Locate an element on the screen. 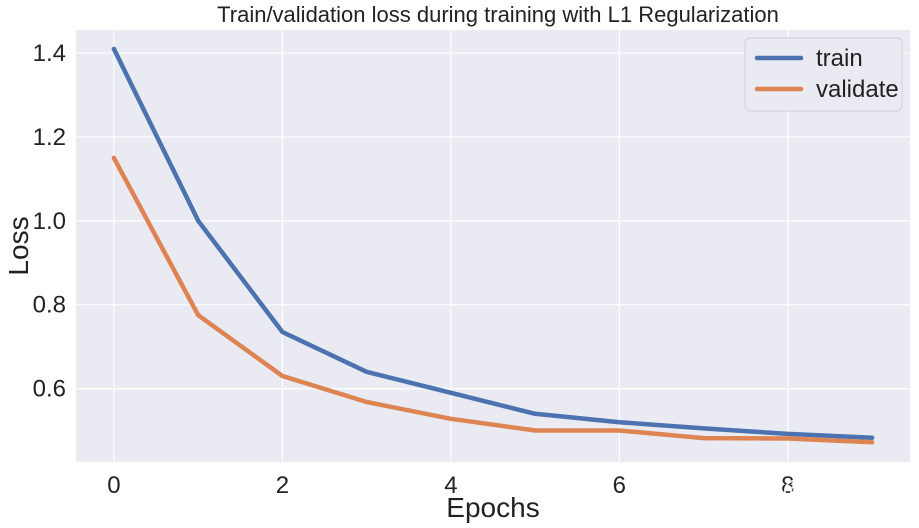 This screenshot has height=528, width=919. y-tick-label: 1.0 is located at coordinates (49, 221).